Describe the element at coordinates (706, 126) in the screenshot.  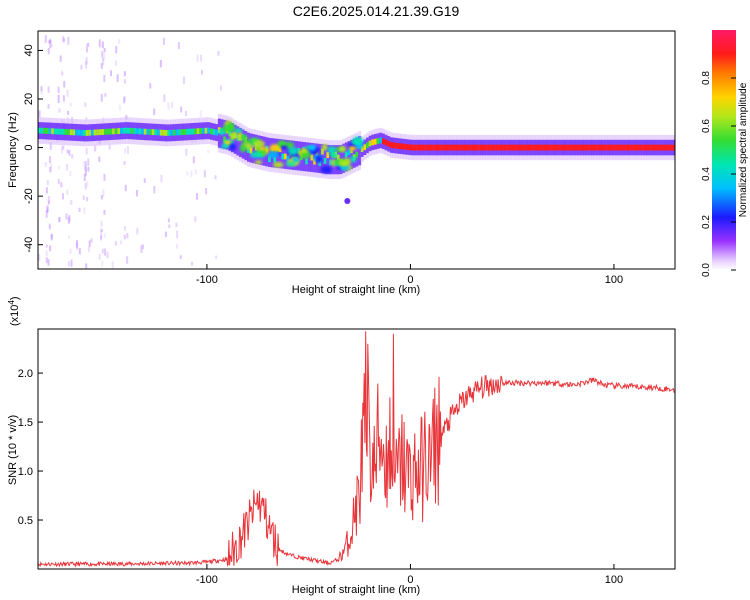
I see `colorbar-tick-label: 0.6` at that location.